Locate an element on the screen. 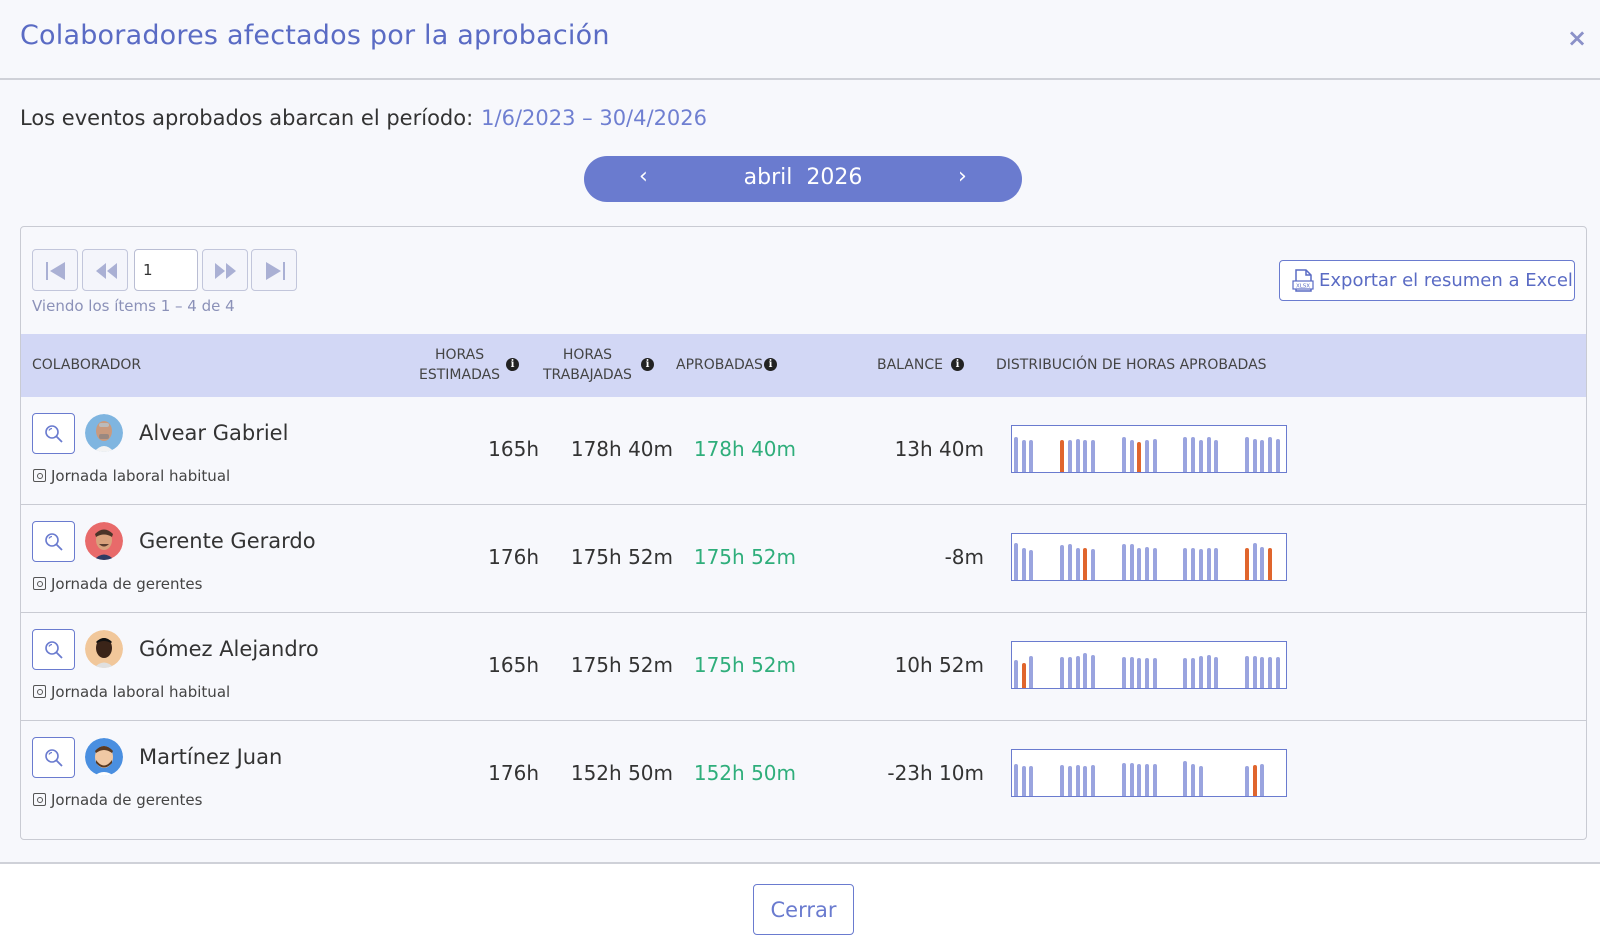 Image resolution: width=1600 pixels, height=950 pixels. employee-name: Martínez Juan is located at coordinates (211, 757).